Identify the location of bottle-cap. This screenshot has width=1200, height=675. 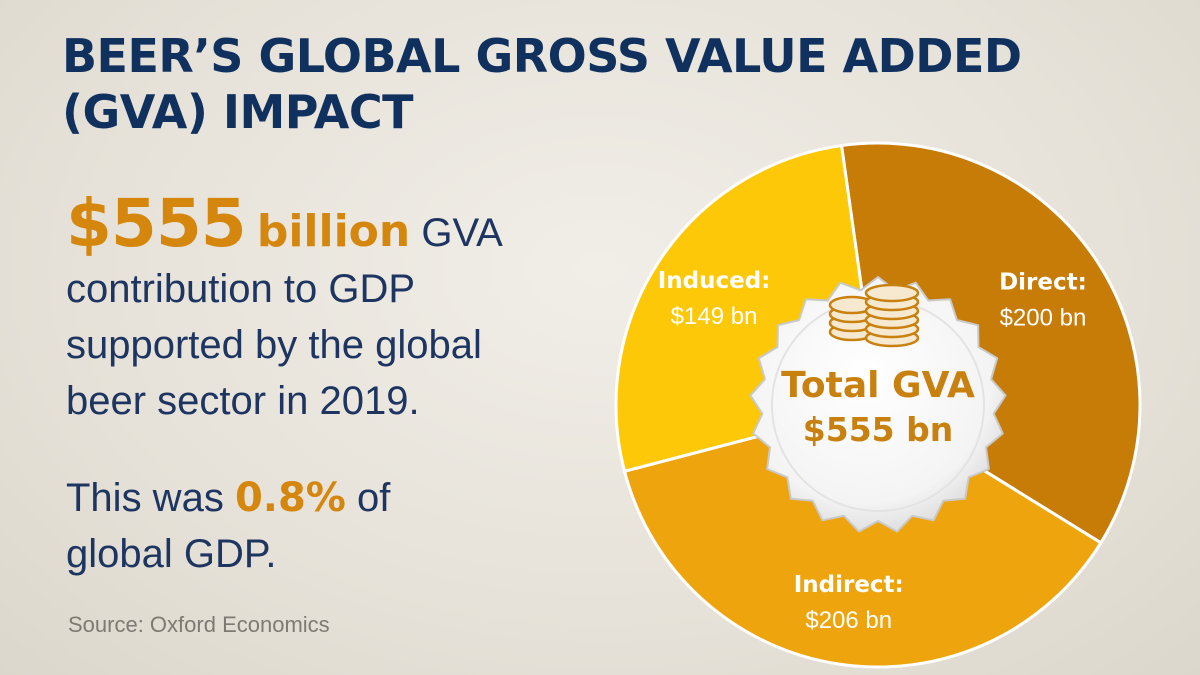
(878, 404).